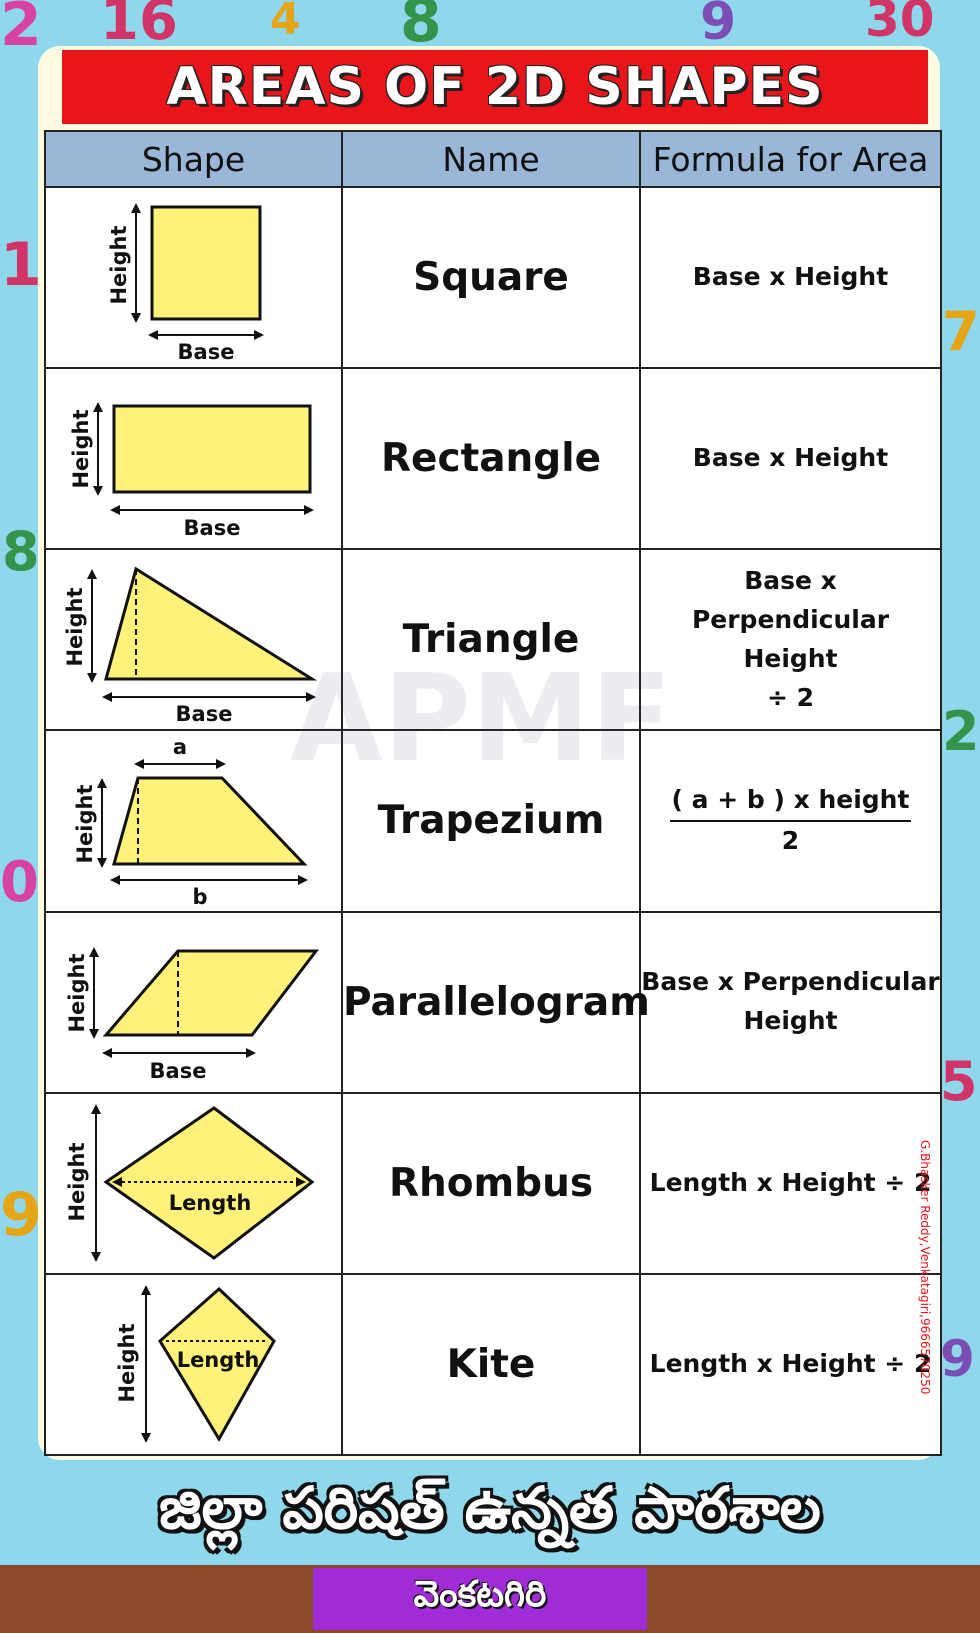 This screenshot has width=980, height=1633. I want to click on shape-name: Kite, so click(491, 1364).